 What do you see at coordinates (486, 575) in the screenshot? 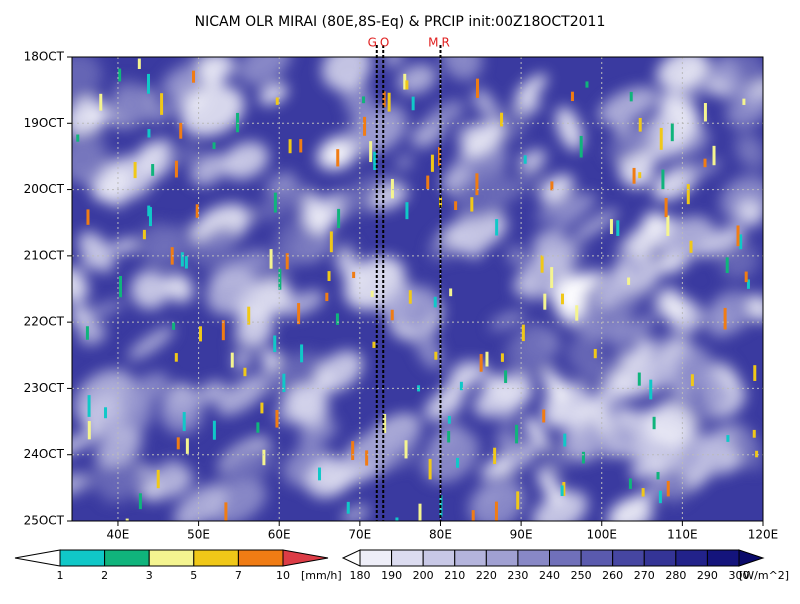
I see `colorbar-label: 220` at bounding box center [486, 575].